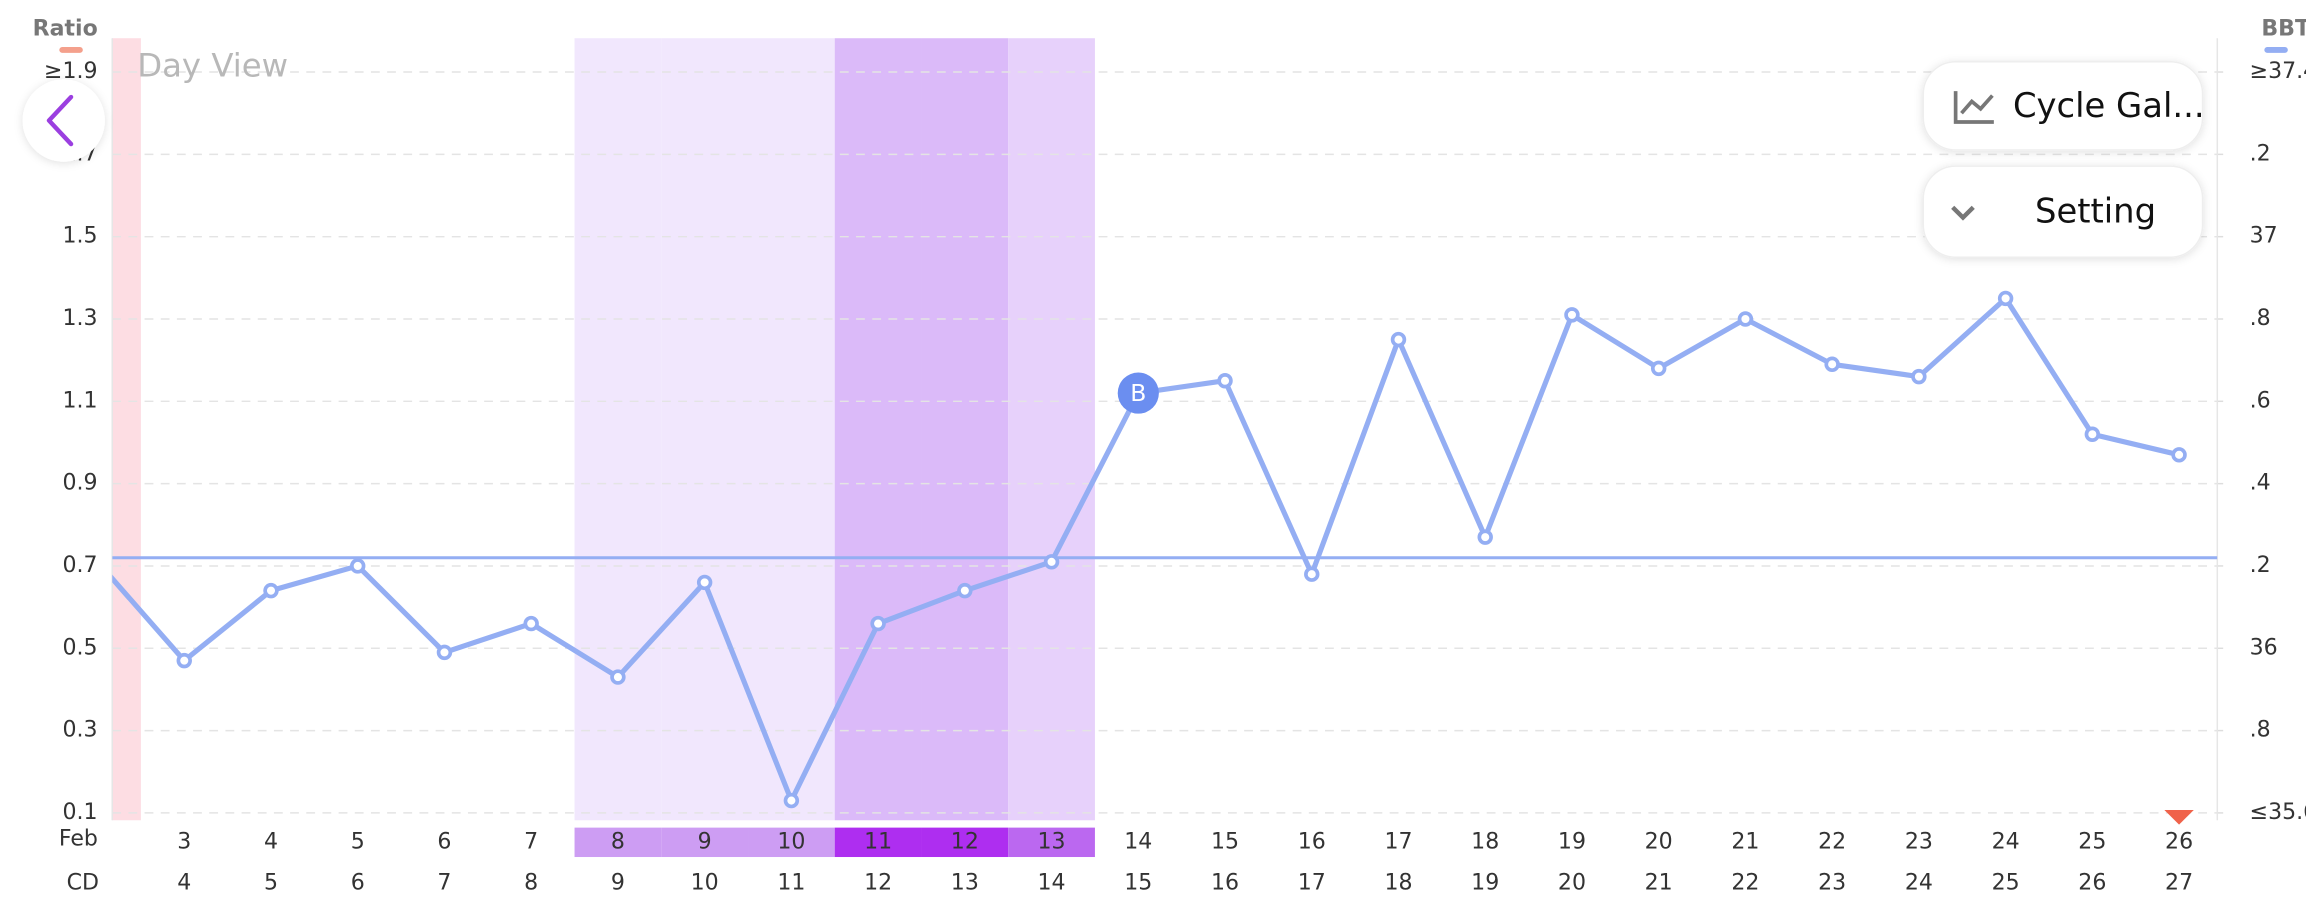 The width and height of the screenshot is (2306, 907). Describe the element at coordinates (60, 120) in the screenshot. I see `back-icon` at that location.